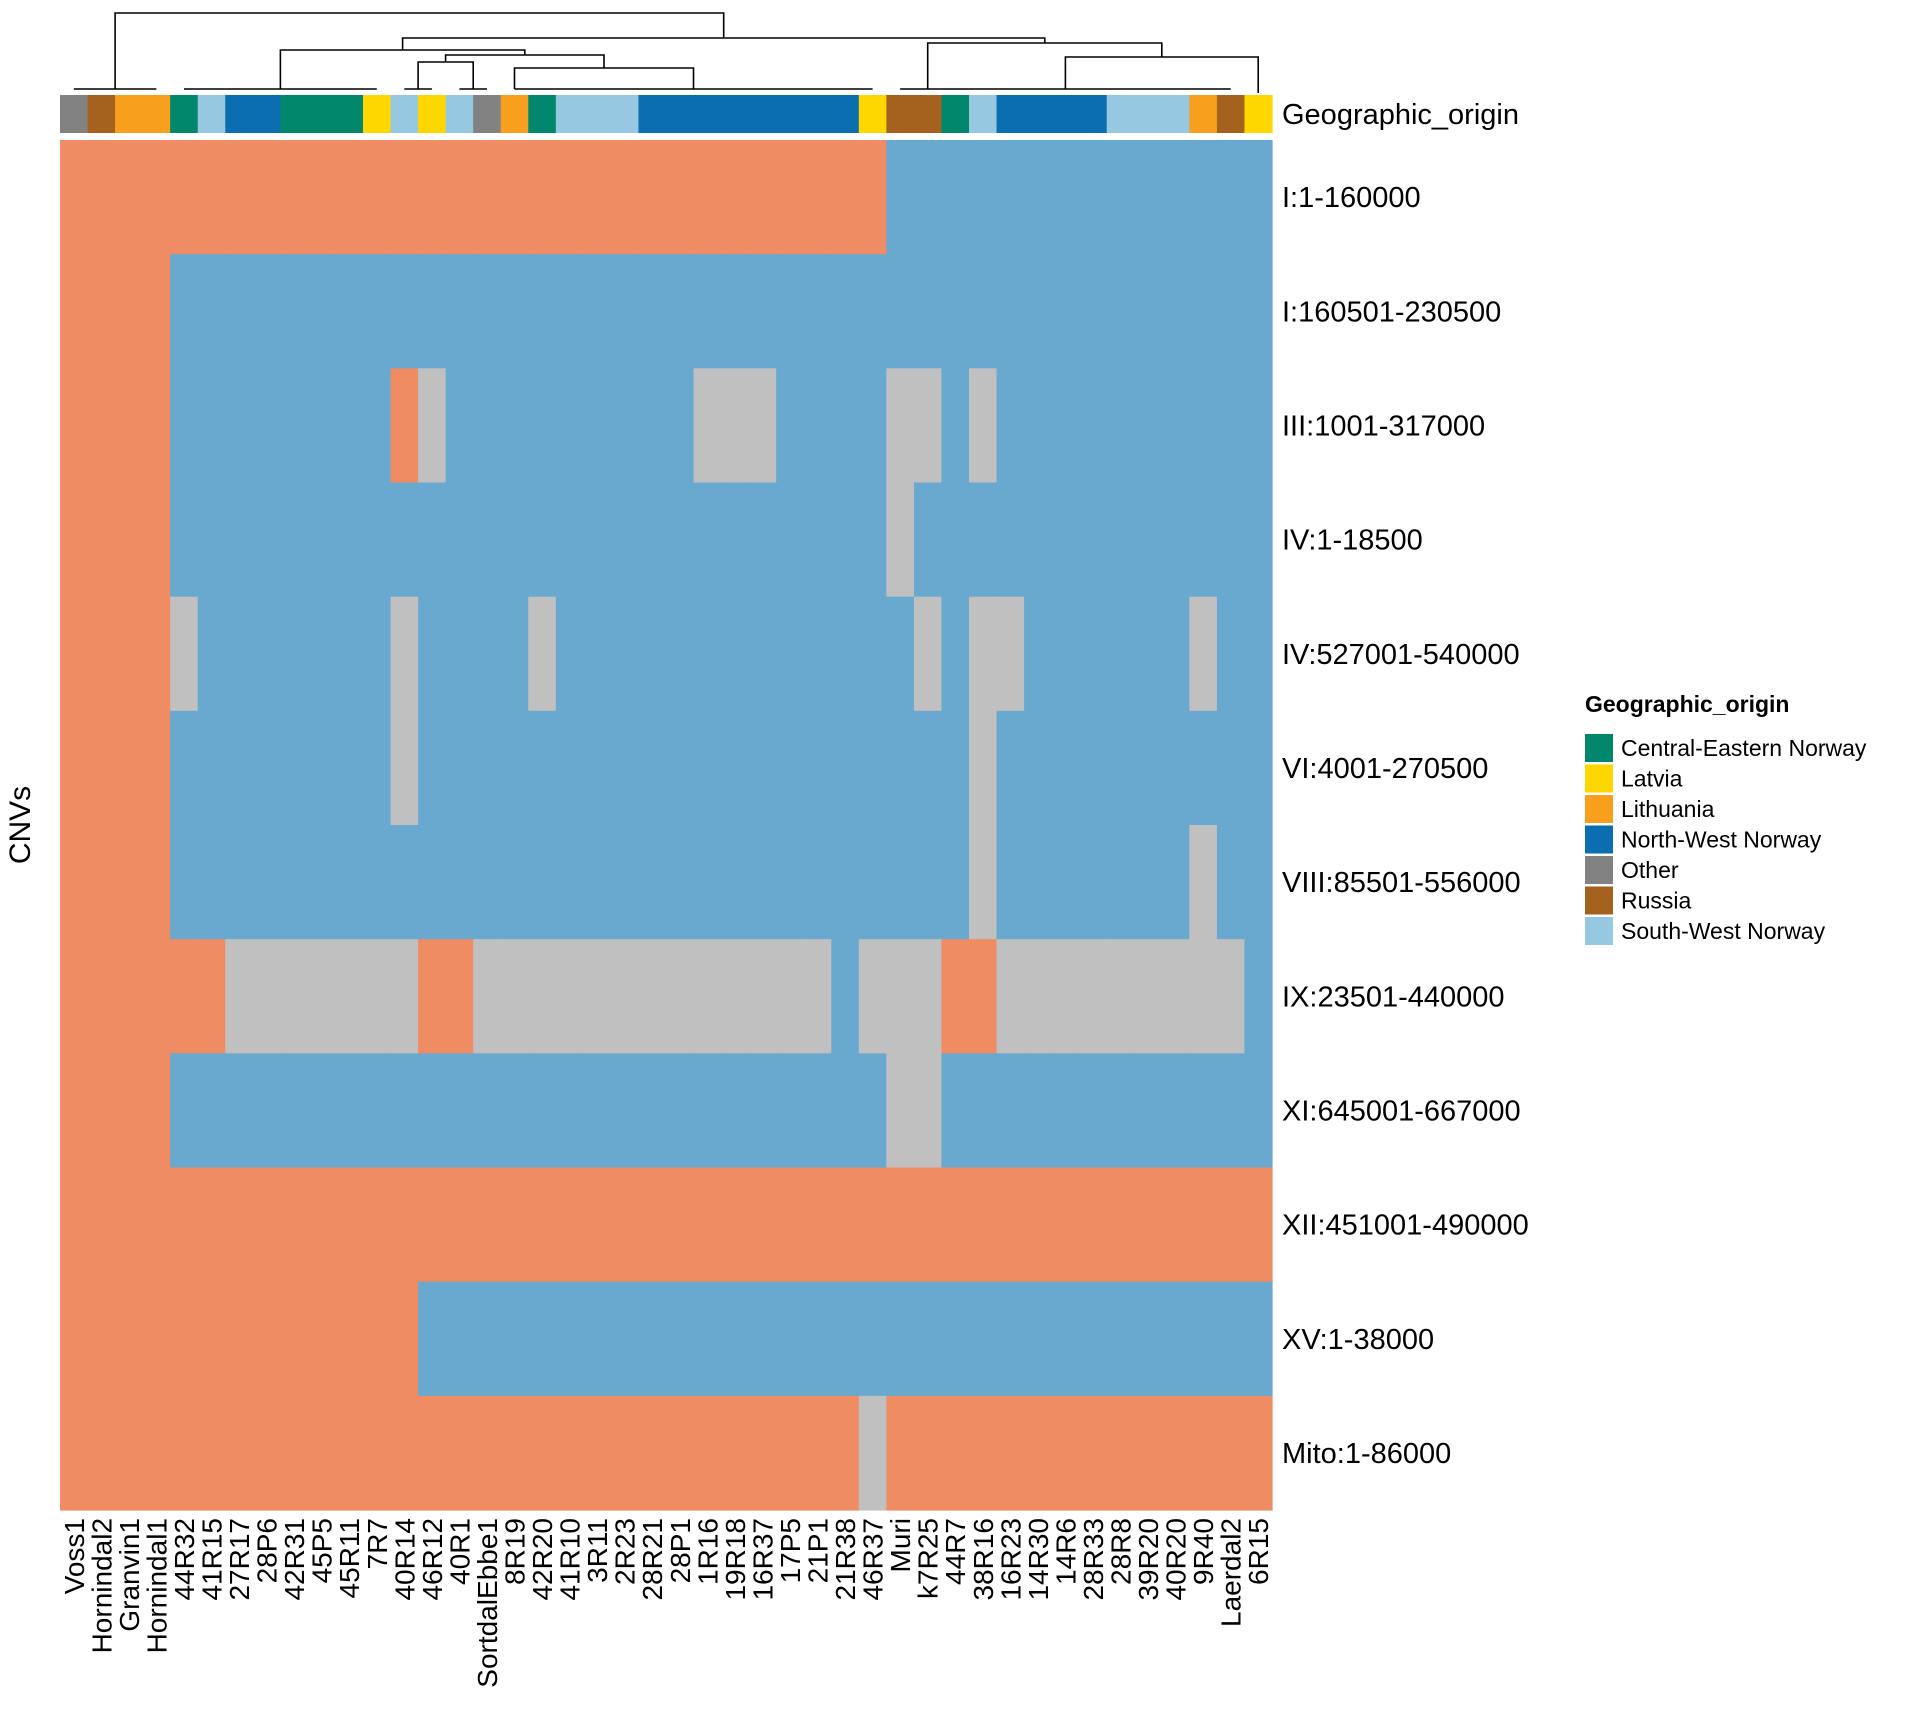 The image size is (1920, 1728). I want to click on row-label: IX:23501-440000, so click(1393, 997).